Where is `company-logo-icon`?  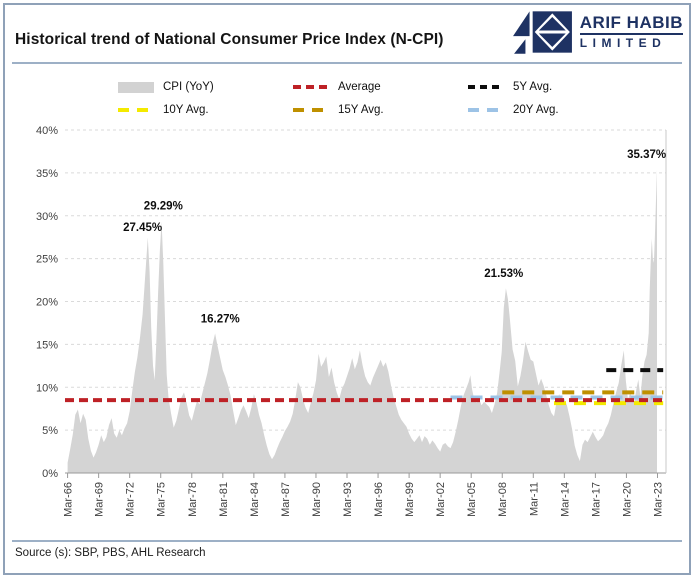 company-logo-icon is located at coordinates (542, 32).